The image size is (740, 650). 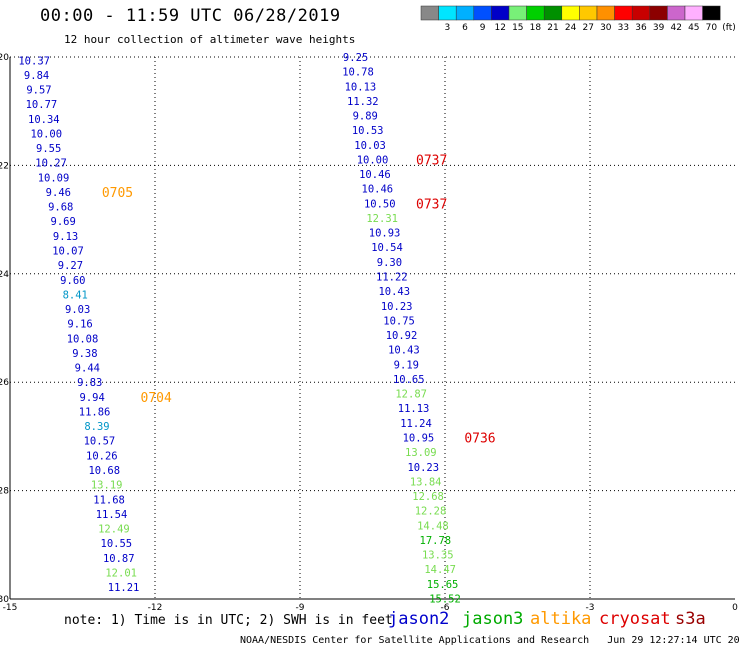 What do you see at coordinates (109, 500) in the screenshot?
I see `data-point-label: 11.68` at bounding box center [109, 500].